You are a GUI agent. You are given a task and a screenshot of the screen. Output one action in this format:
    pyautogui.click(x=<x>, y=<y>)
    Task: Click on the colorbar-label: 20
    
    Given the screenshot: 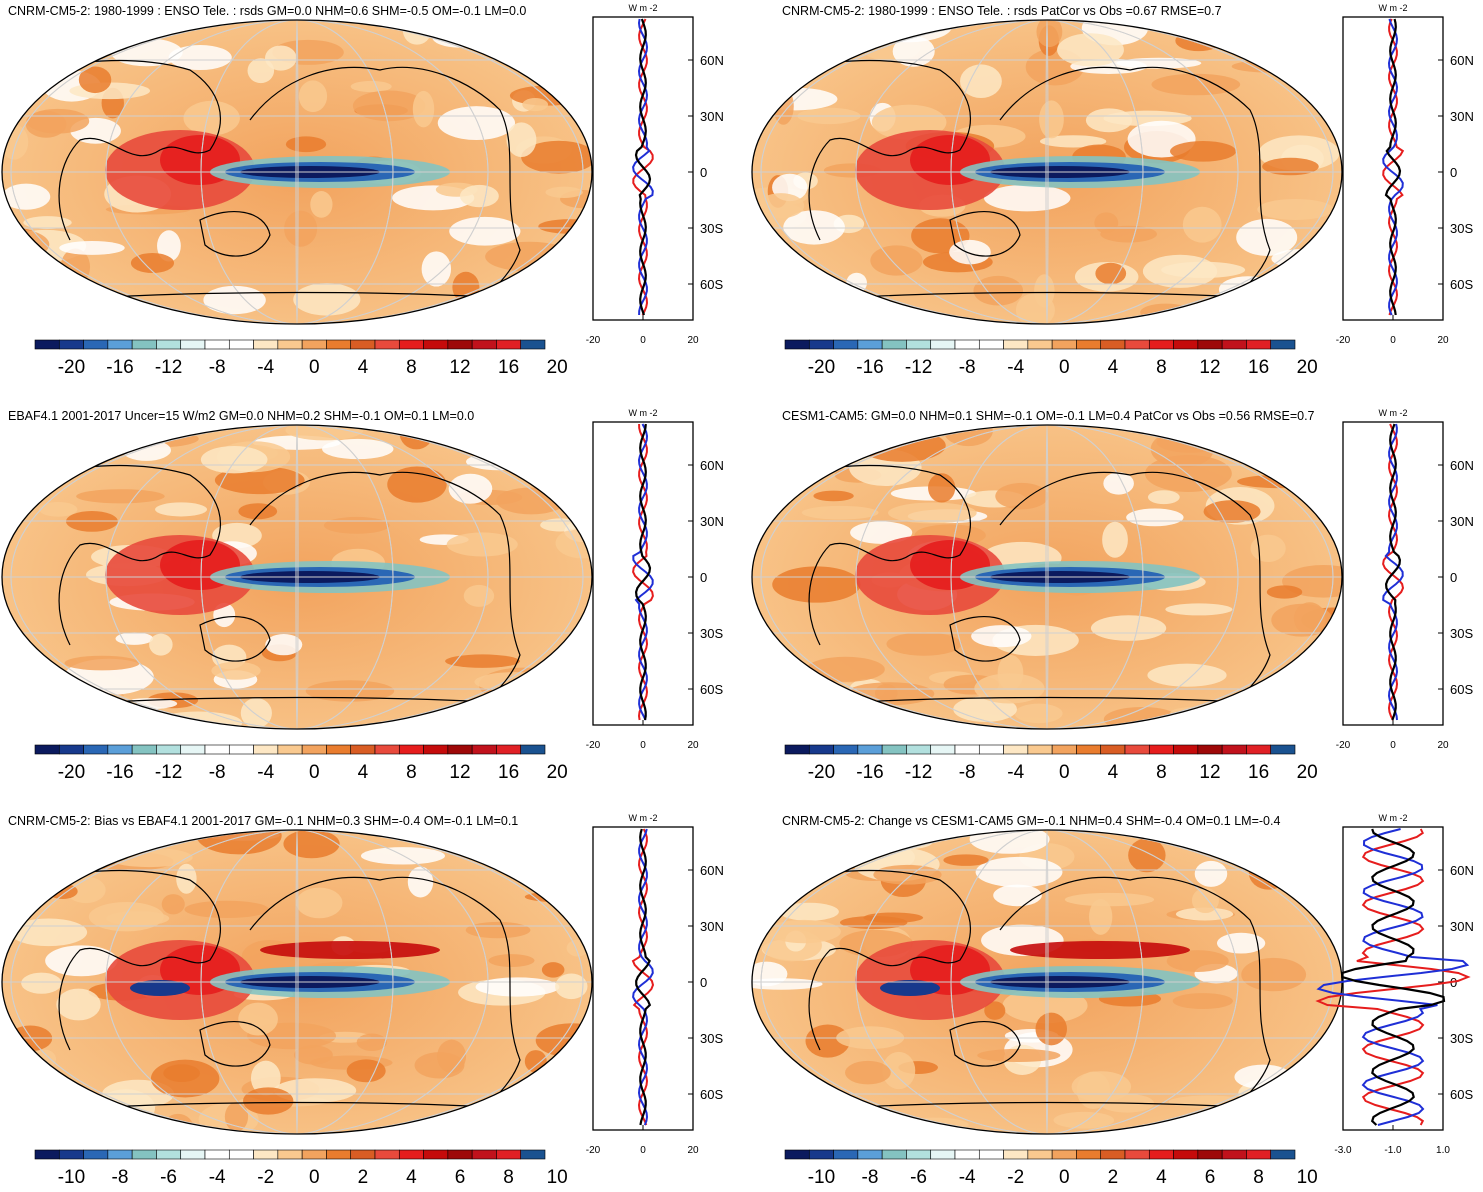 What is the action you would take?
    pyautogui.click(x=557, y=772)
    